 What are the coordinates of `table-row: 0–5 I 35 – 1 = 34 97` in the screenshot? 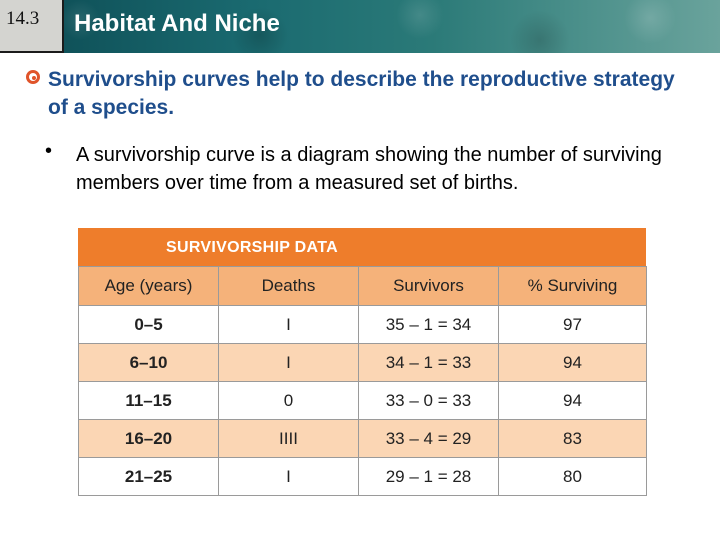 It's located at (362, 324).